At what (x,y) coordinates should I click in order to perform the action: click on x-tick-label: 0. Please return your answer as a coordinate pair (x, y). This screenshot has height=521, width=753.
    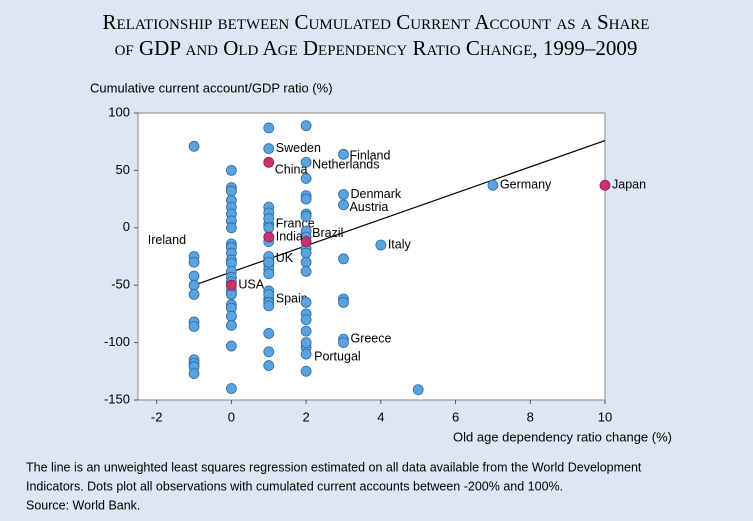
    Looking at the image, I should click on (231, 416).